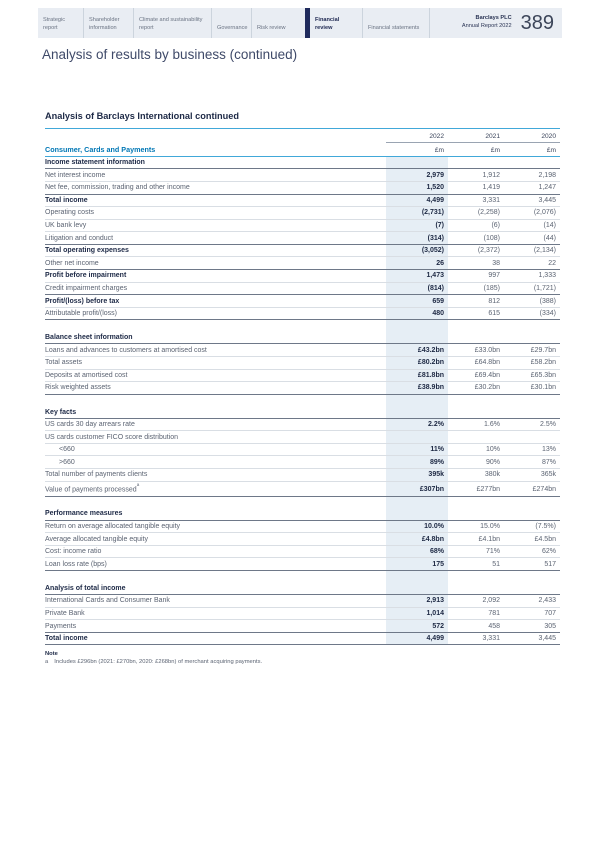 This screenshot has width=600, height=849. I want to click on tab-label: Financial review, so click(327, 24).